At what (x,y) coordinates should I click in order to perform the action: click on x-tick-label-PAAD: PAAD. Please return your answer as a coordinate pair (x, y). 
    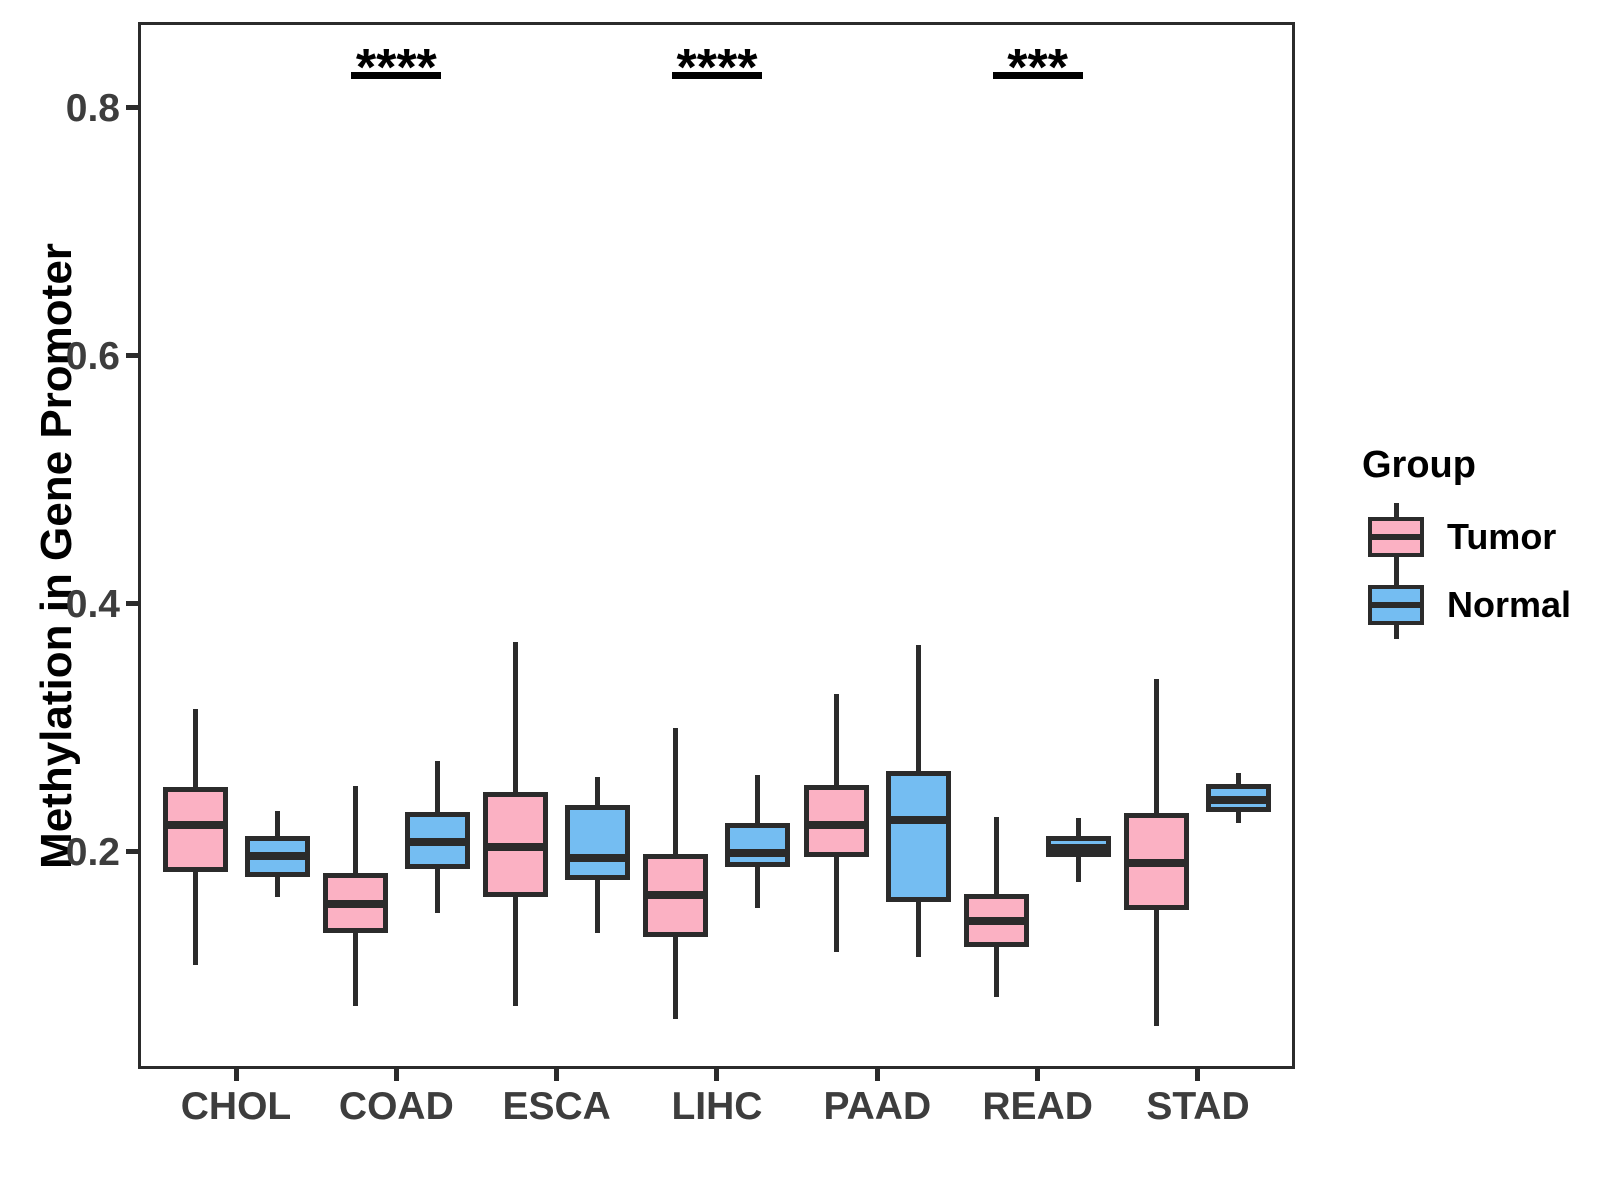
    Looking at the image, I should click on (877, 1106).